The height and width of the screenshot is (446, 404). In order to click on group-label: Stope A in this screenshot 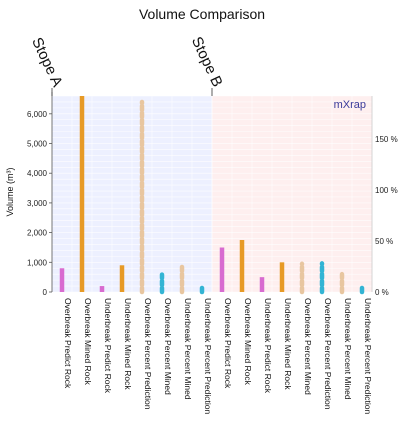, I will do `click(47, 62)`.